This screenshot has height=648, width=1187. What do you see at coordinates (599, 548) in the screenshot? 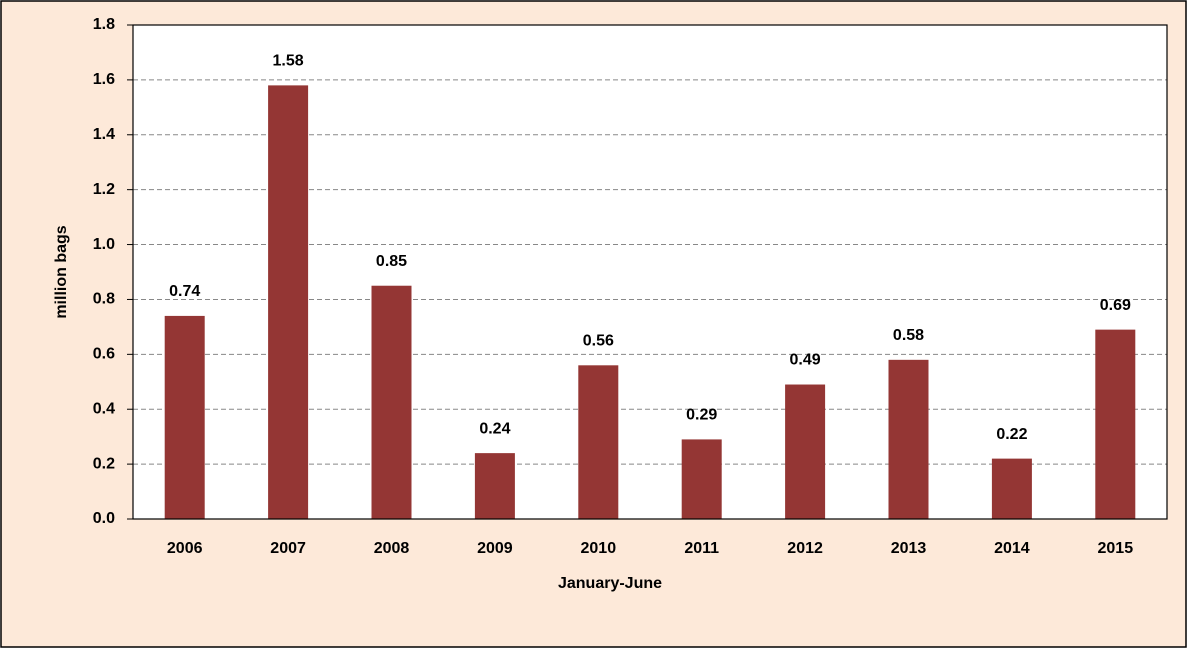
I see `x-tick-label: 2010` at bounding box center [599, 548].